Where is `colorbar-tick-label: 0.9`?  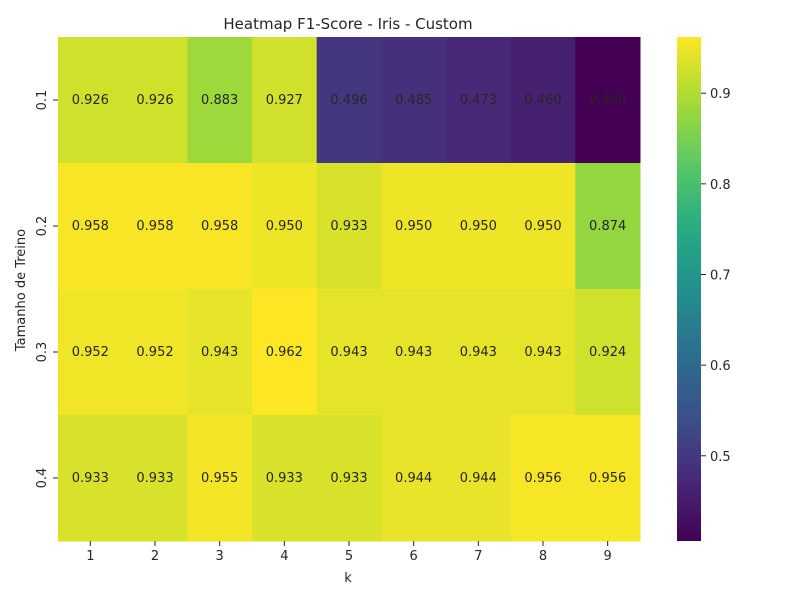 colorbar-tick-label: 0.9 is located at coordinates (720, 94).